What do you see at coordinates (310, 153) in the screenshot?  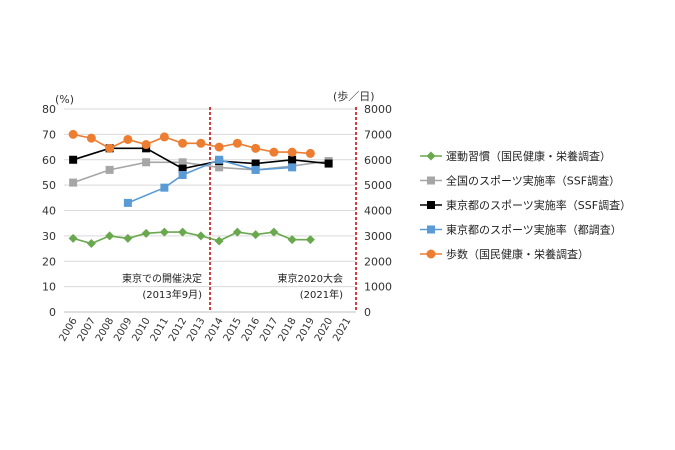 I see `series-4-point-2019` at bounding box center [310, 153].